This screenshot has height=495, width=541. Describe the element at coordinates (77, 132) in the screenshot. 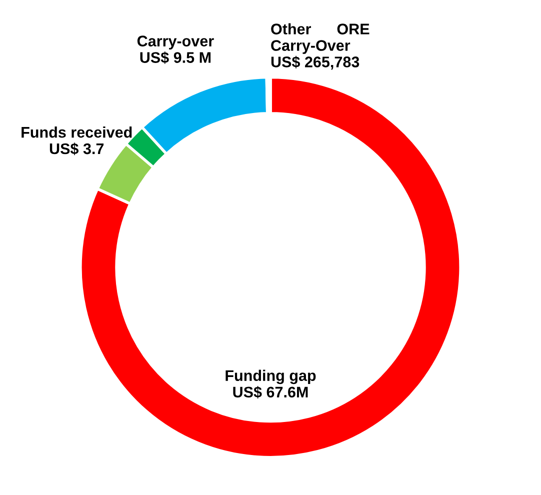

I see `slice-label: Funds received` at that location.